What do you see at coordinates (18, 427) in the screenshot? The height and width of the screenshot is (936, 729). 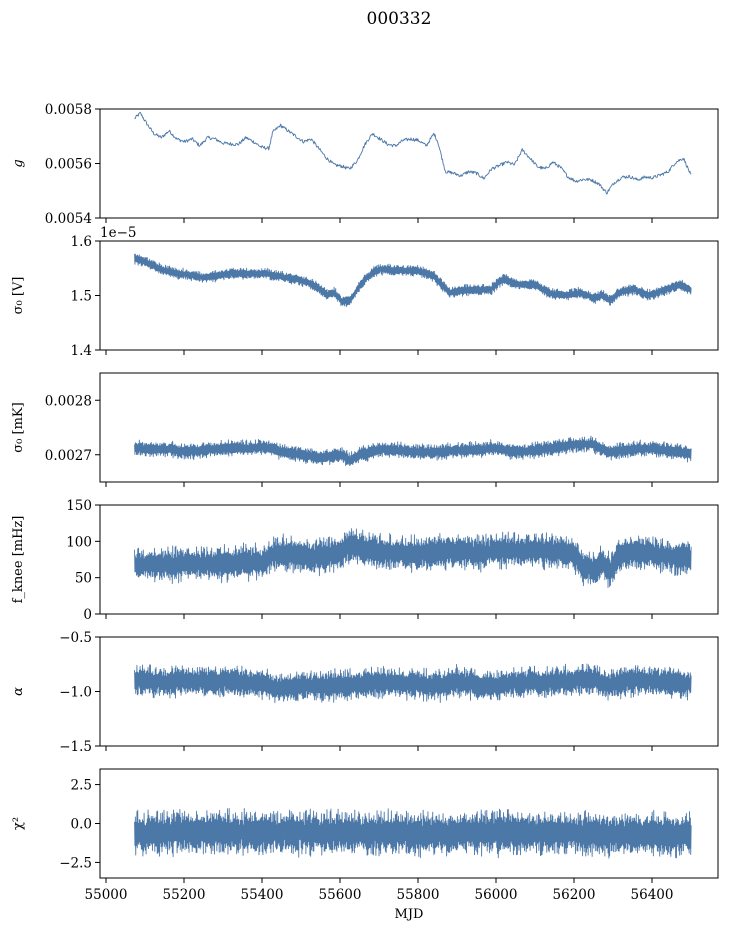 I see `y-axis-label: σ₀ [mK]` at bounding box center [18, 427].